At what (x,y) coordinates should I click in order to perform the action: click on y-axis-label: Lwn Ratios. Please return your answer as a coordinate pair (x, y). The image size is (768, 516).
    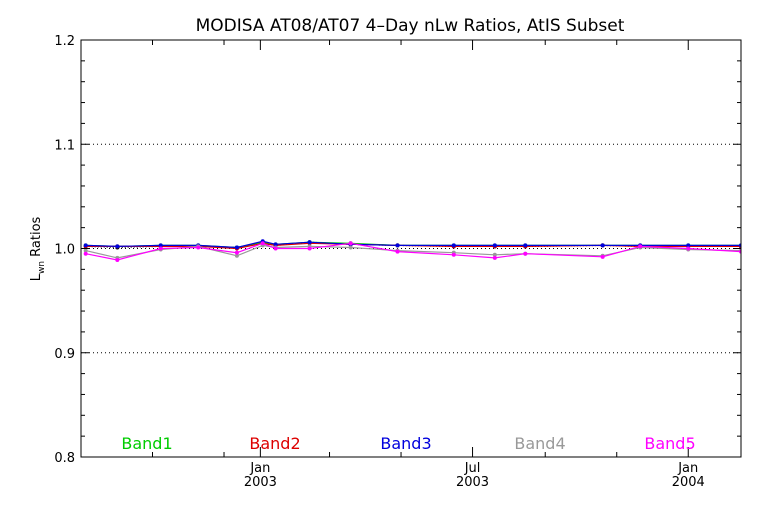
    Looking at the image, I should click on (38, 248).